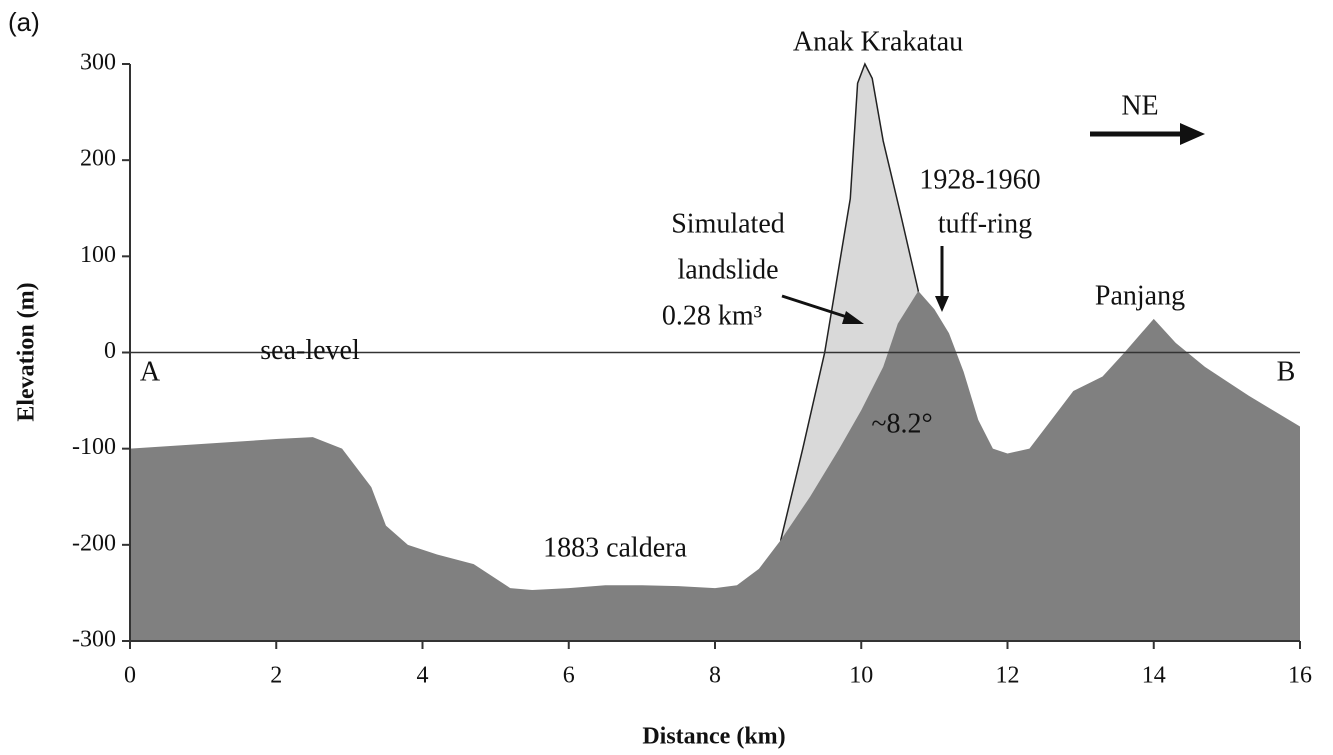  I want to click on y-tick-label: 100, so click(98, 255).